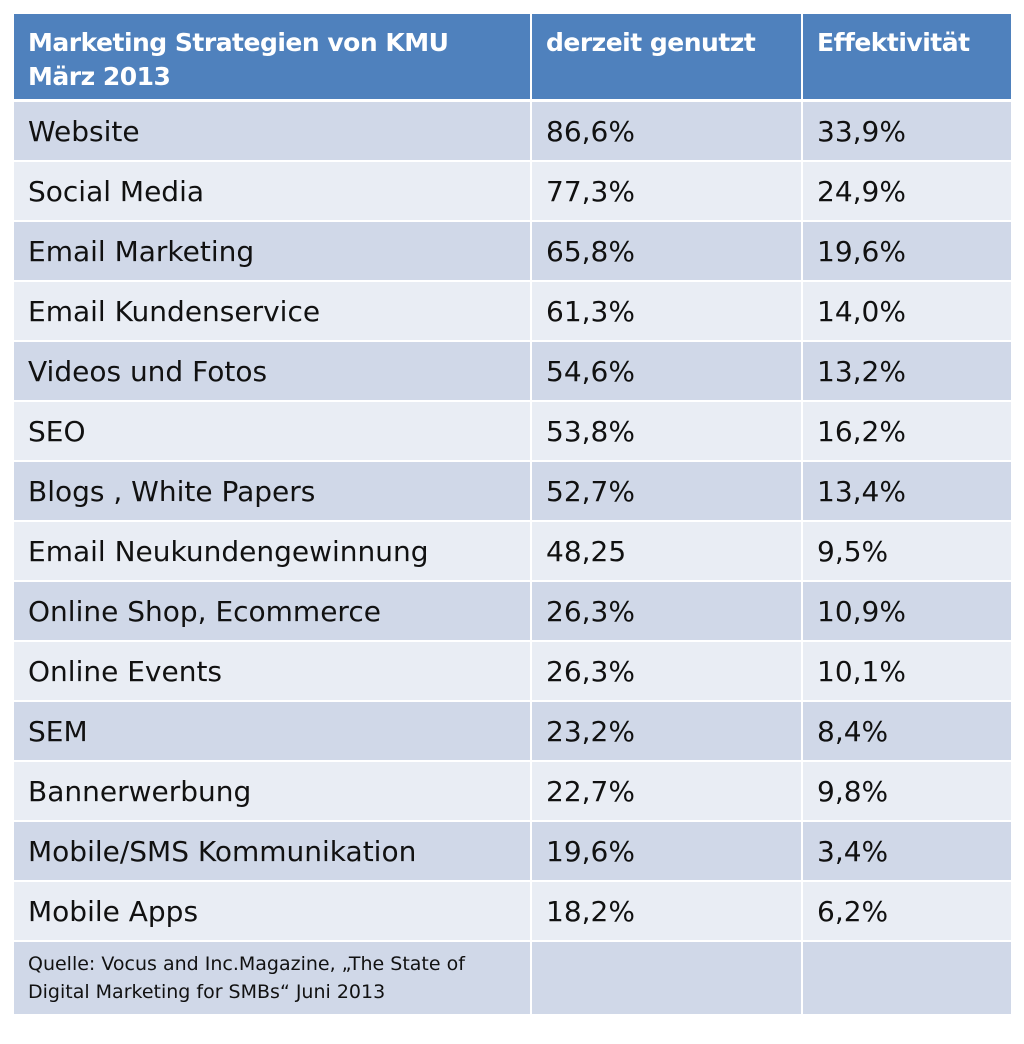 This screenshot has height=1044, width=1024. Describe the element at coordinates (907, 492) in the screenshot. I see `cell-effectiveness: 13,4%` at that location.